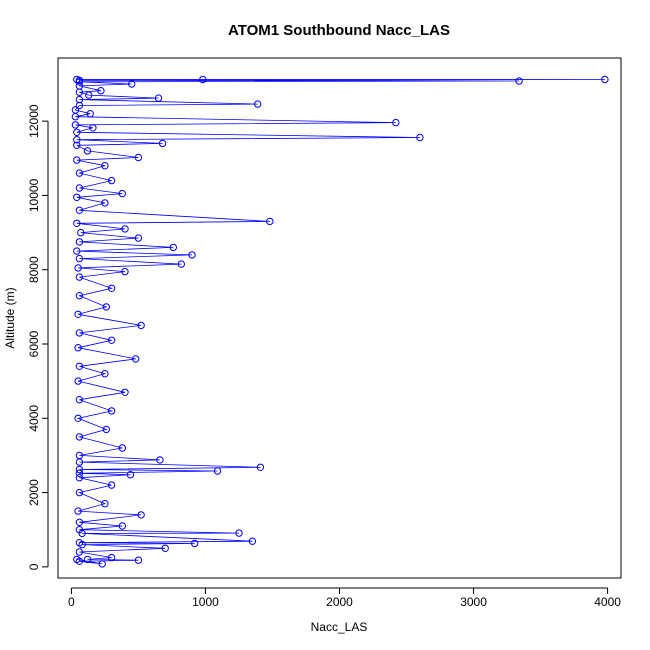  What do you see at coordinates (339, 627) in the screenshot?
I see `x-axis-label: Nacc_LAS` at bounding box center [339, 627].